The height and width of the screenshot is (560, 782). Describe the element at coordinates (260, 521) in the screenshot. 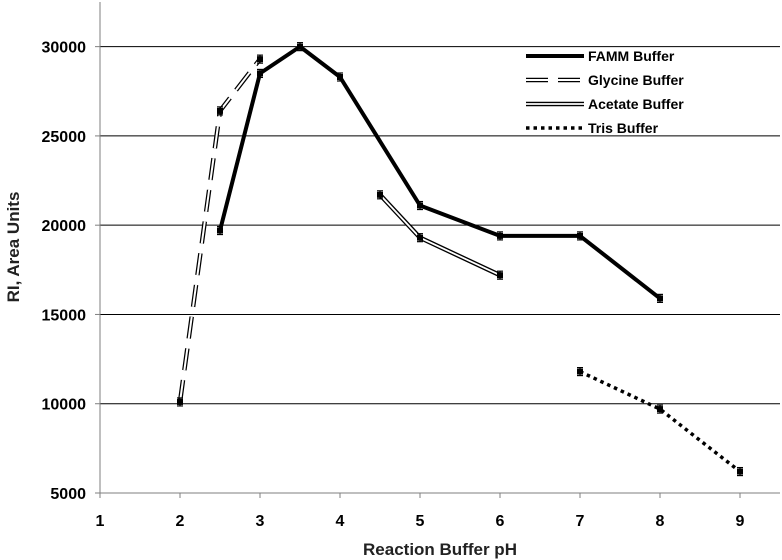

I see `x-tick-label: 3` at that location.